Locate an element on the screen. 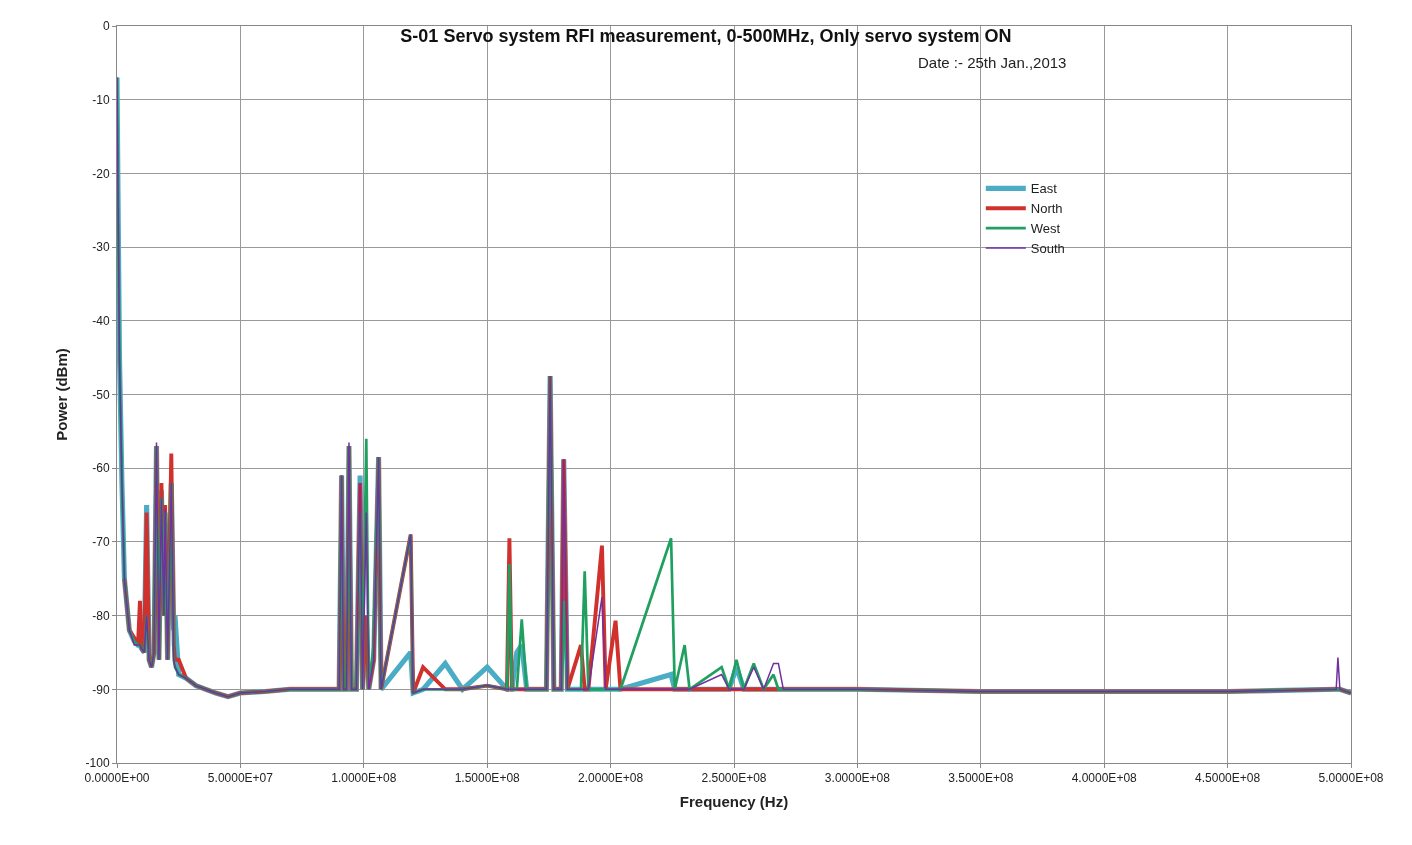 Image resolution: width=1412 pixels, height=845 pixels. y-tick-label: -30 is located at coordinates (101, 247).